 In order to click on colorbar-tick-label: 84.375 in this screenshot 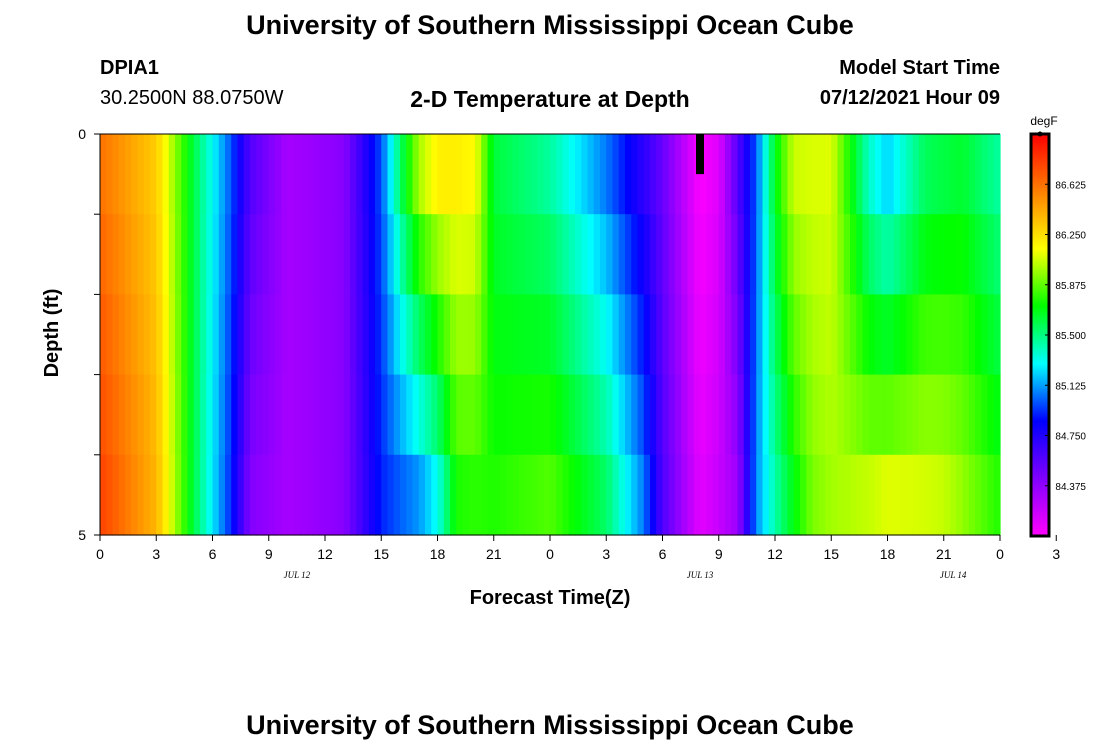, I will do `click(1070, 487)`.